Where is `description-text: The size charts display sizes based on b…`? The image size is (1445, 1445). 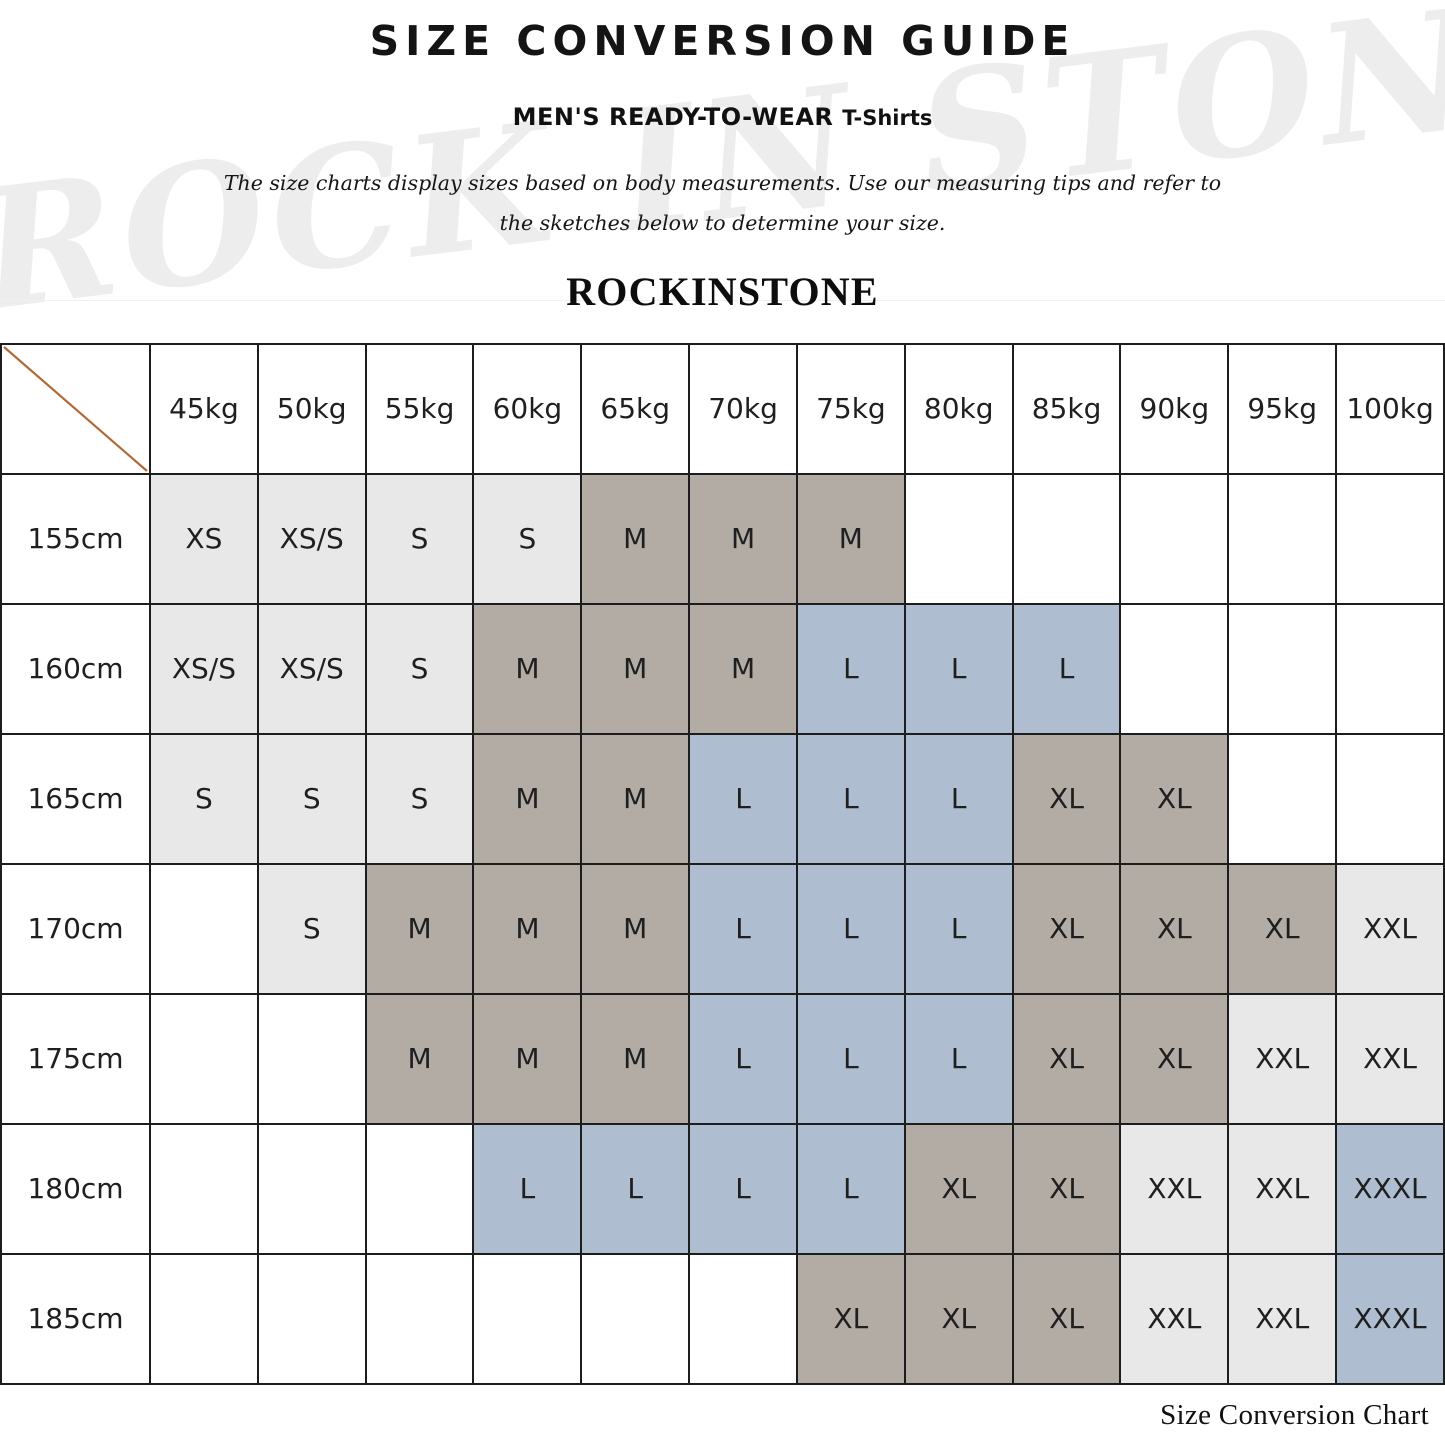 description-text: The size charts display sizes based on b… is located at coordinates (722, 203).